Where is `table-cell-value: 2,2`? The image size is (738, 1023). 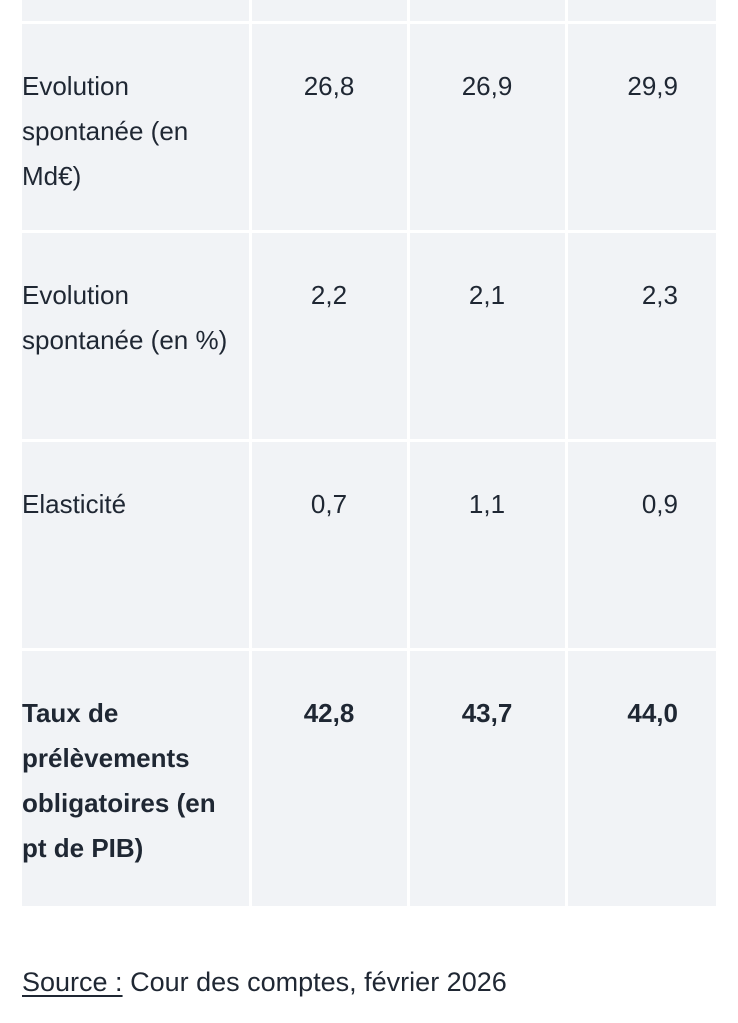 table-cell-value: 2,2 is located at coordinates (328, 335).